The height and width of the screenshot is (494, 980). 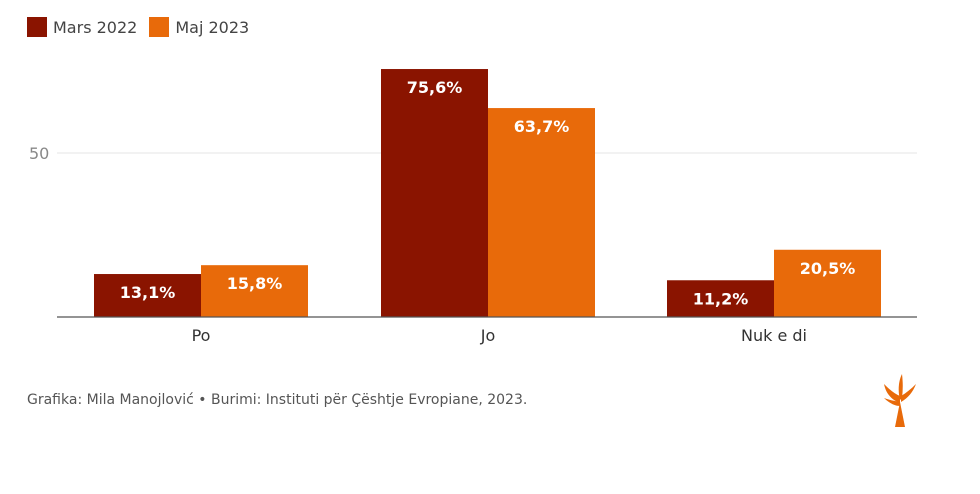 I want to click on y-tick-label-50: 50, so click(x=39, y=153).